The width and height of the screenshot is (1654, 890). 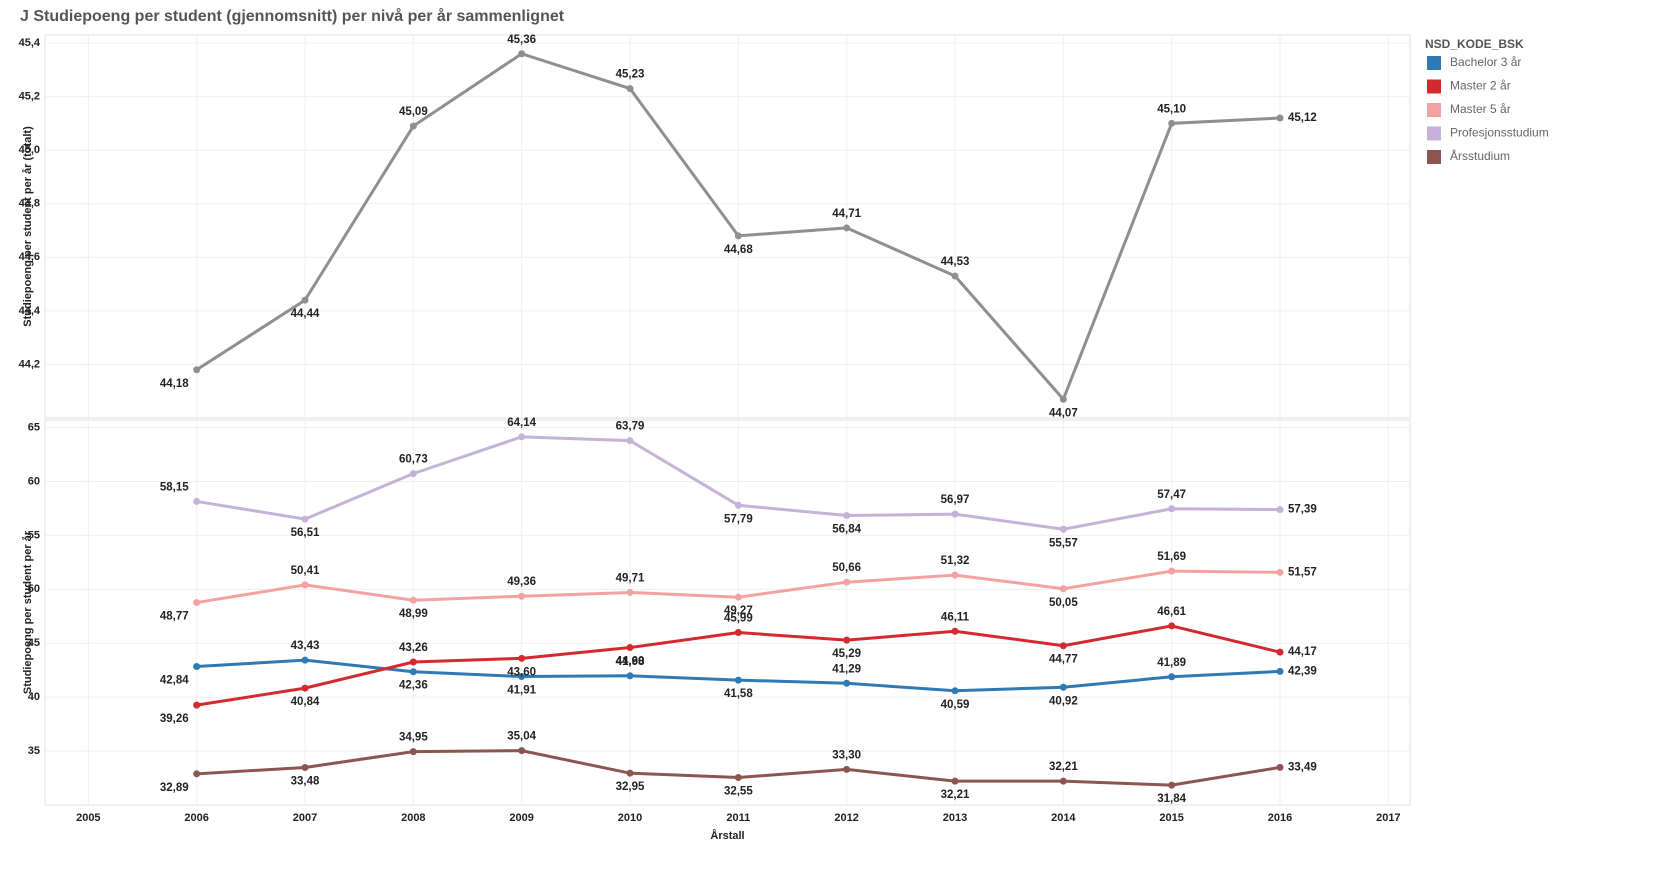 I want to click on value-label: 49,27, so click(x=738, y=611).